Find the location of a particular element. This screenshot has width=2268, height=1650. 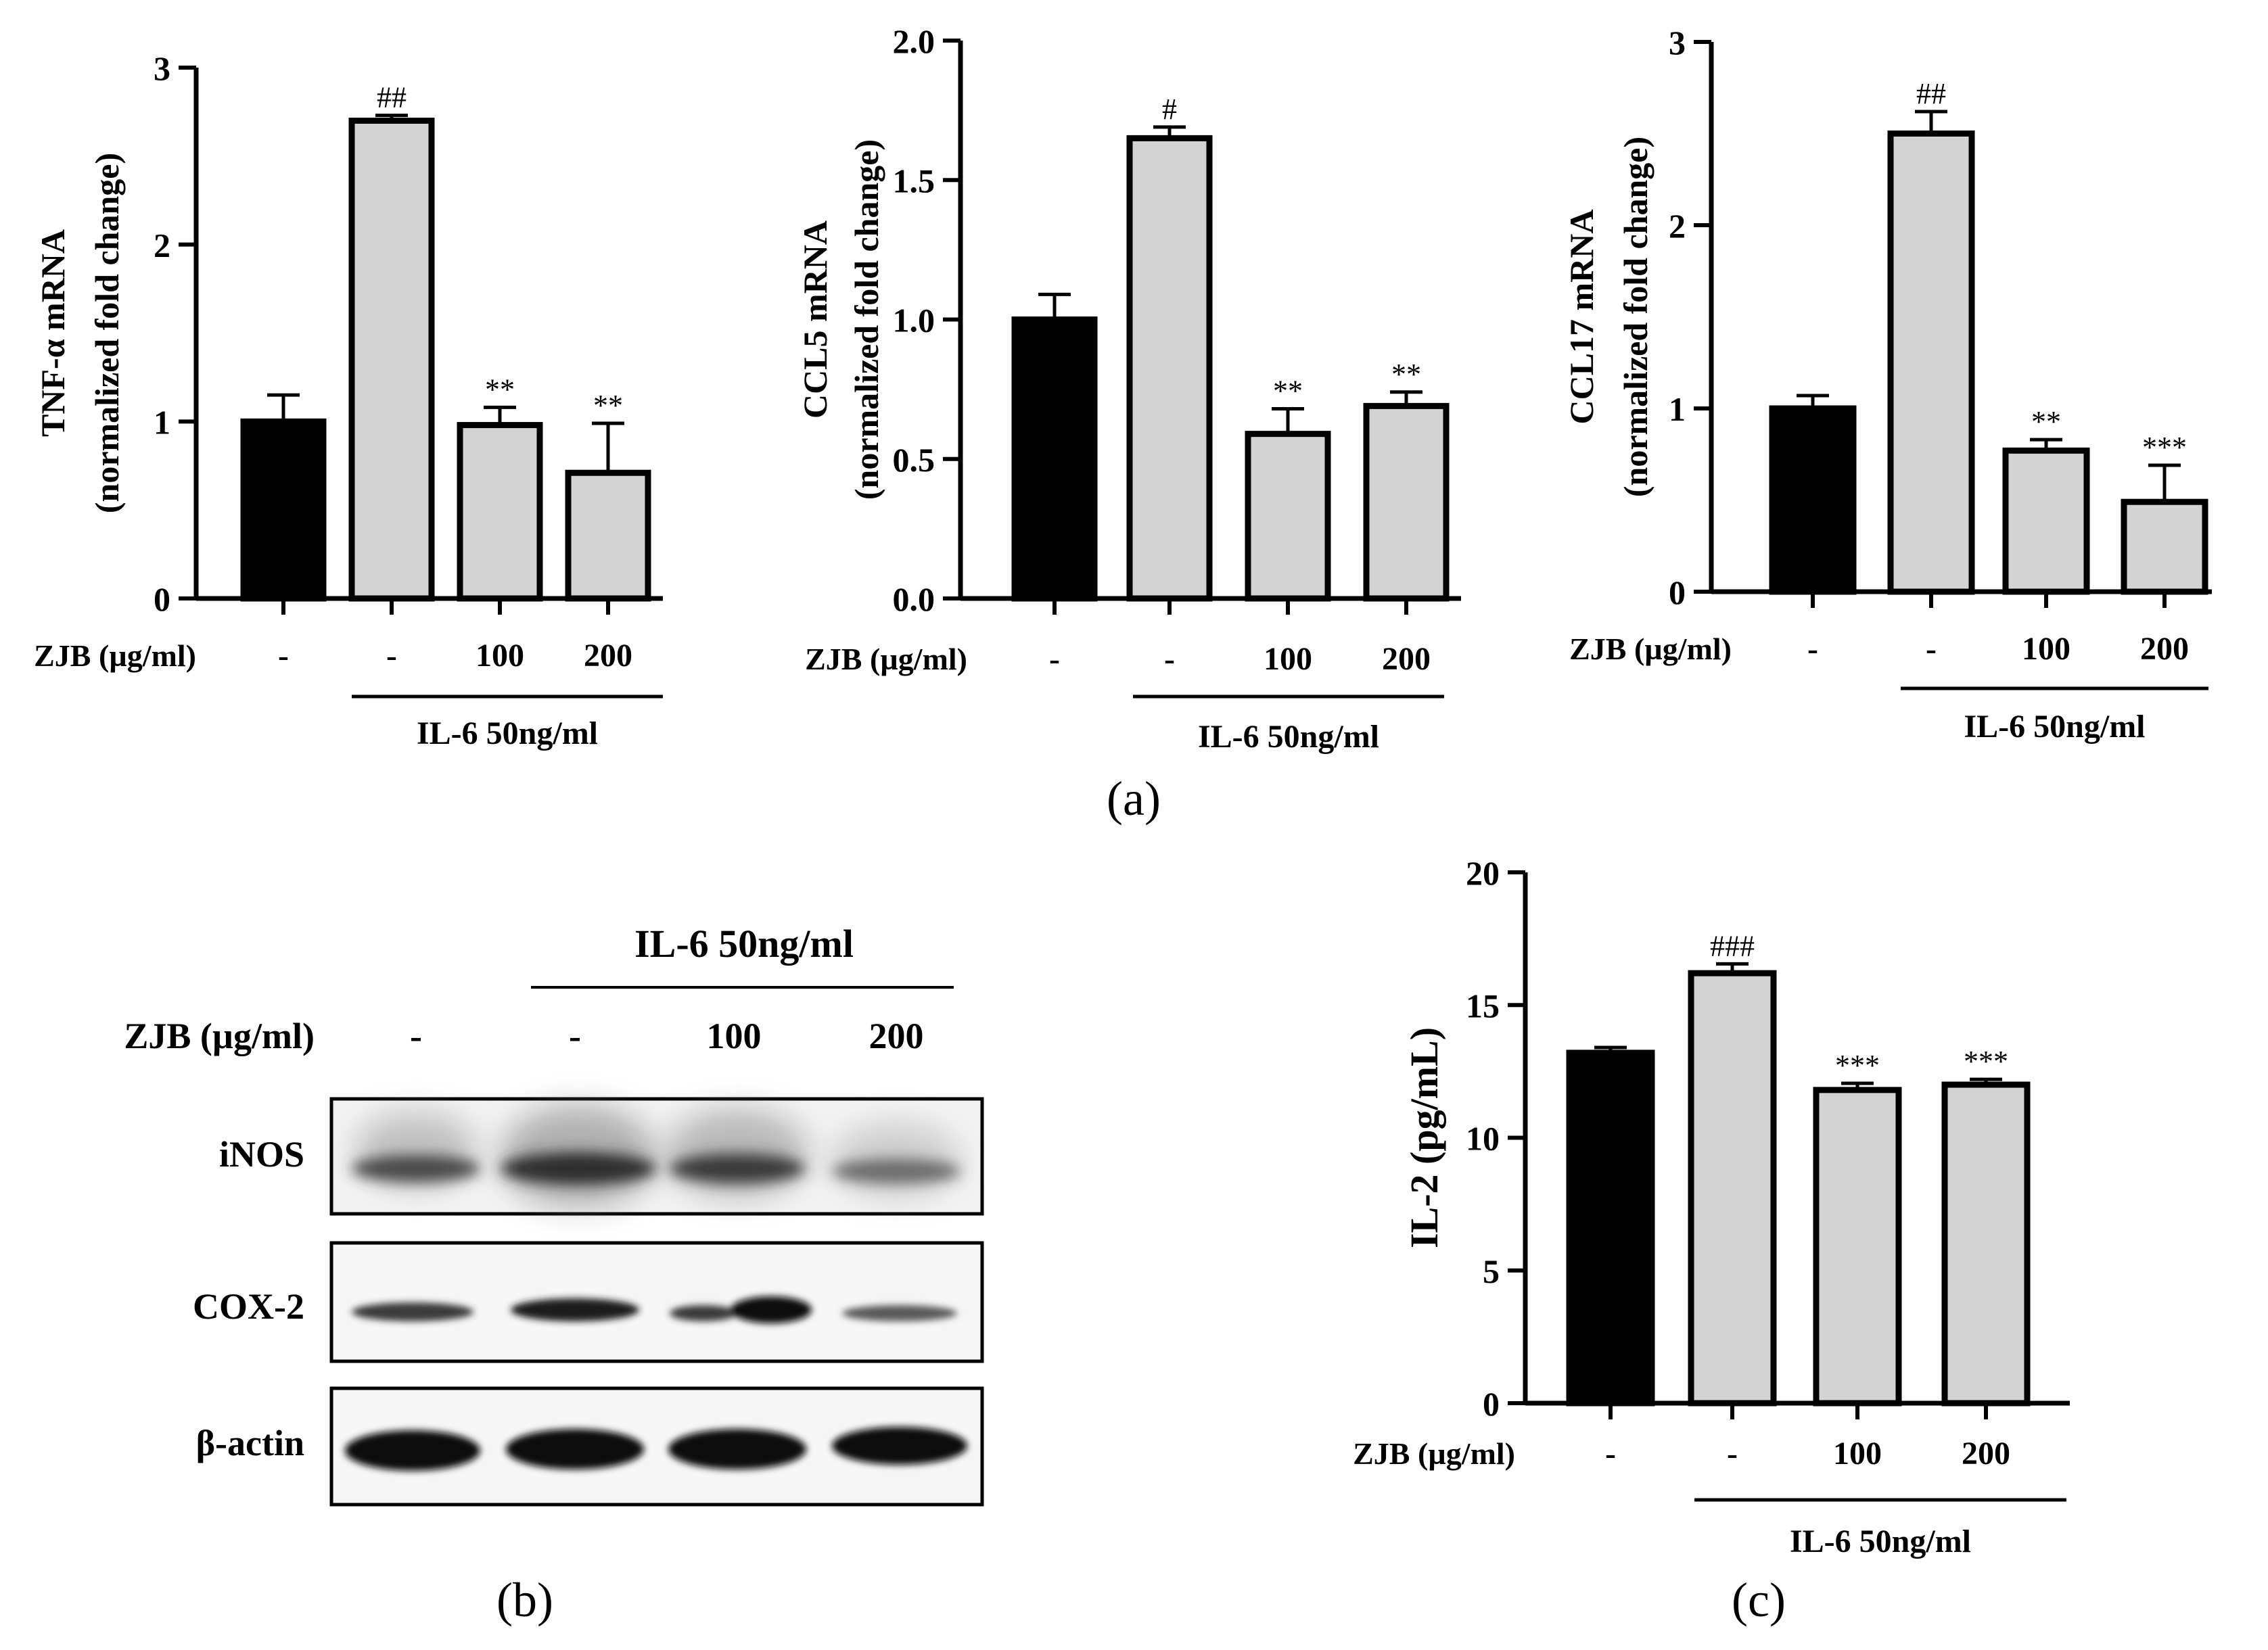

wb-protein-cox2: COX-2 is located at coordinates (248, 1306).